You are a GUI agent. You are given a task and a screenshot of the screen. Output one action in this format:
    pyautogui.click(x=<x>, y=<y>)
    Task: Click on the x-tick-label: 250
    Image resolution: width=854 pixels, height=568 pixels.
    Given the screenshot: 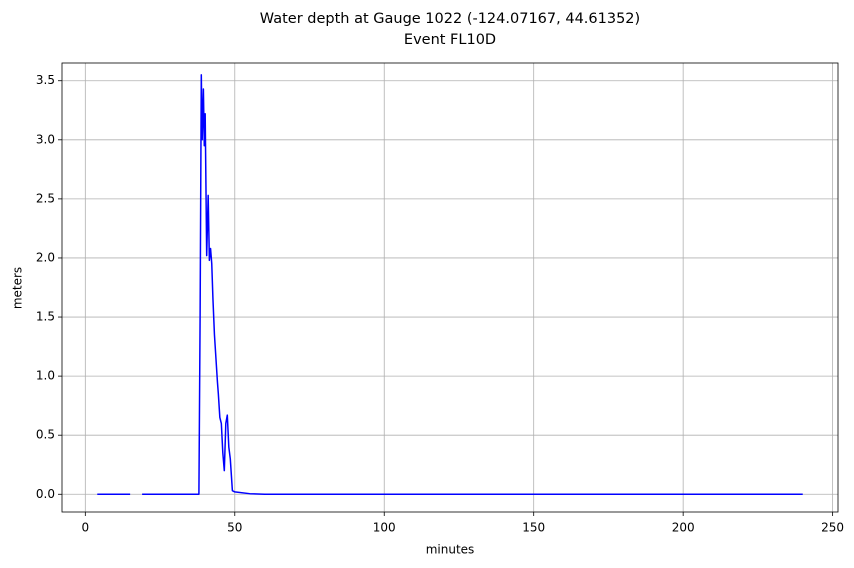 What is the action you would take?
    pyautogui.click(x=832, y=528)
    